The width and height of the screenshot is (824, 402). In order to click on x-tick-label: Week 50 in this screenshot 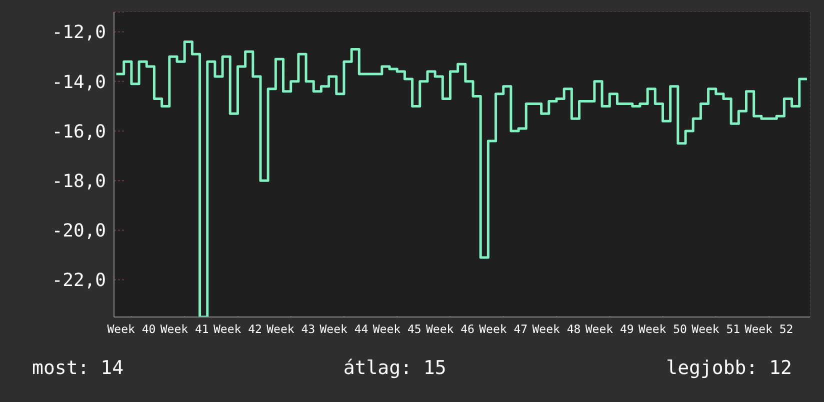, I will do `click(663, 329)`.